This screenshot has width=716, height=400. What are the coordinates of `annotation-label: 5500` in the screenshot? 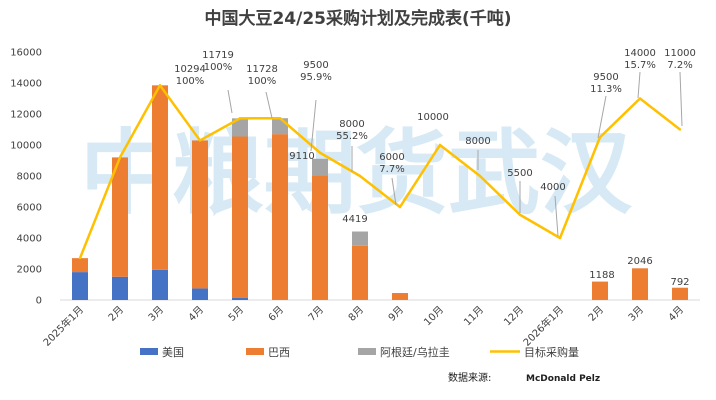 It's located at (519, 173).